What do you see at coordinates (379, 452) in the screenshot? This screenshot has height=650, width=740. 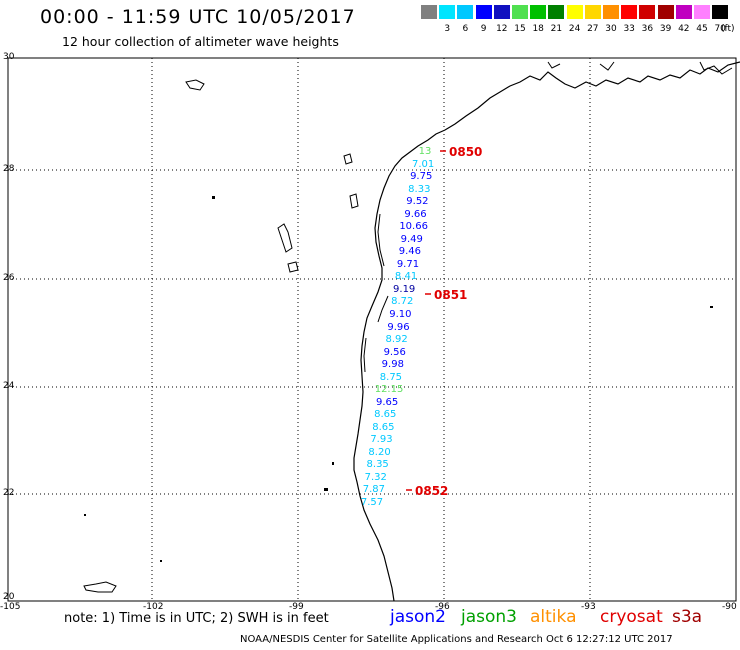 I see `wave-height-value: 8.20` at bounding box center [379, 452].